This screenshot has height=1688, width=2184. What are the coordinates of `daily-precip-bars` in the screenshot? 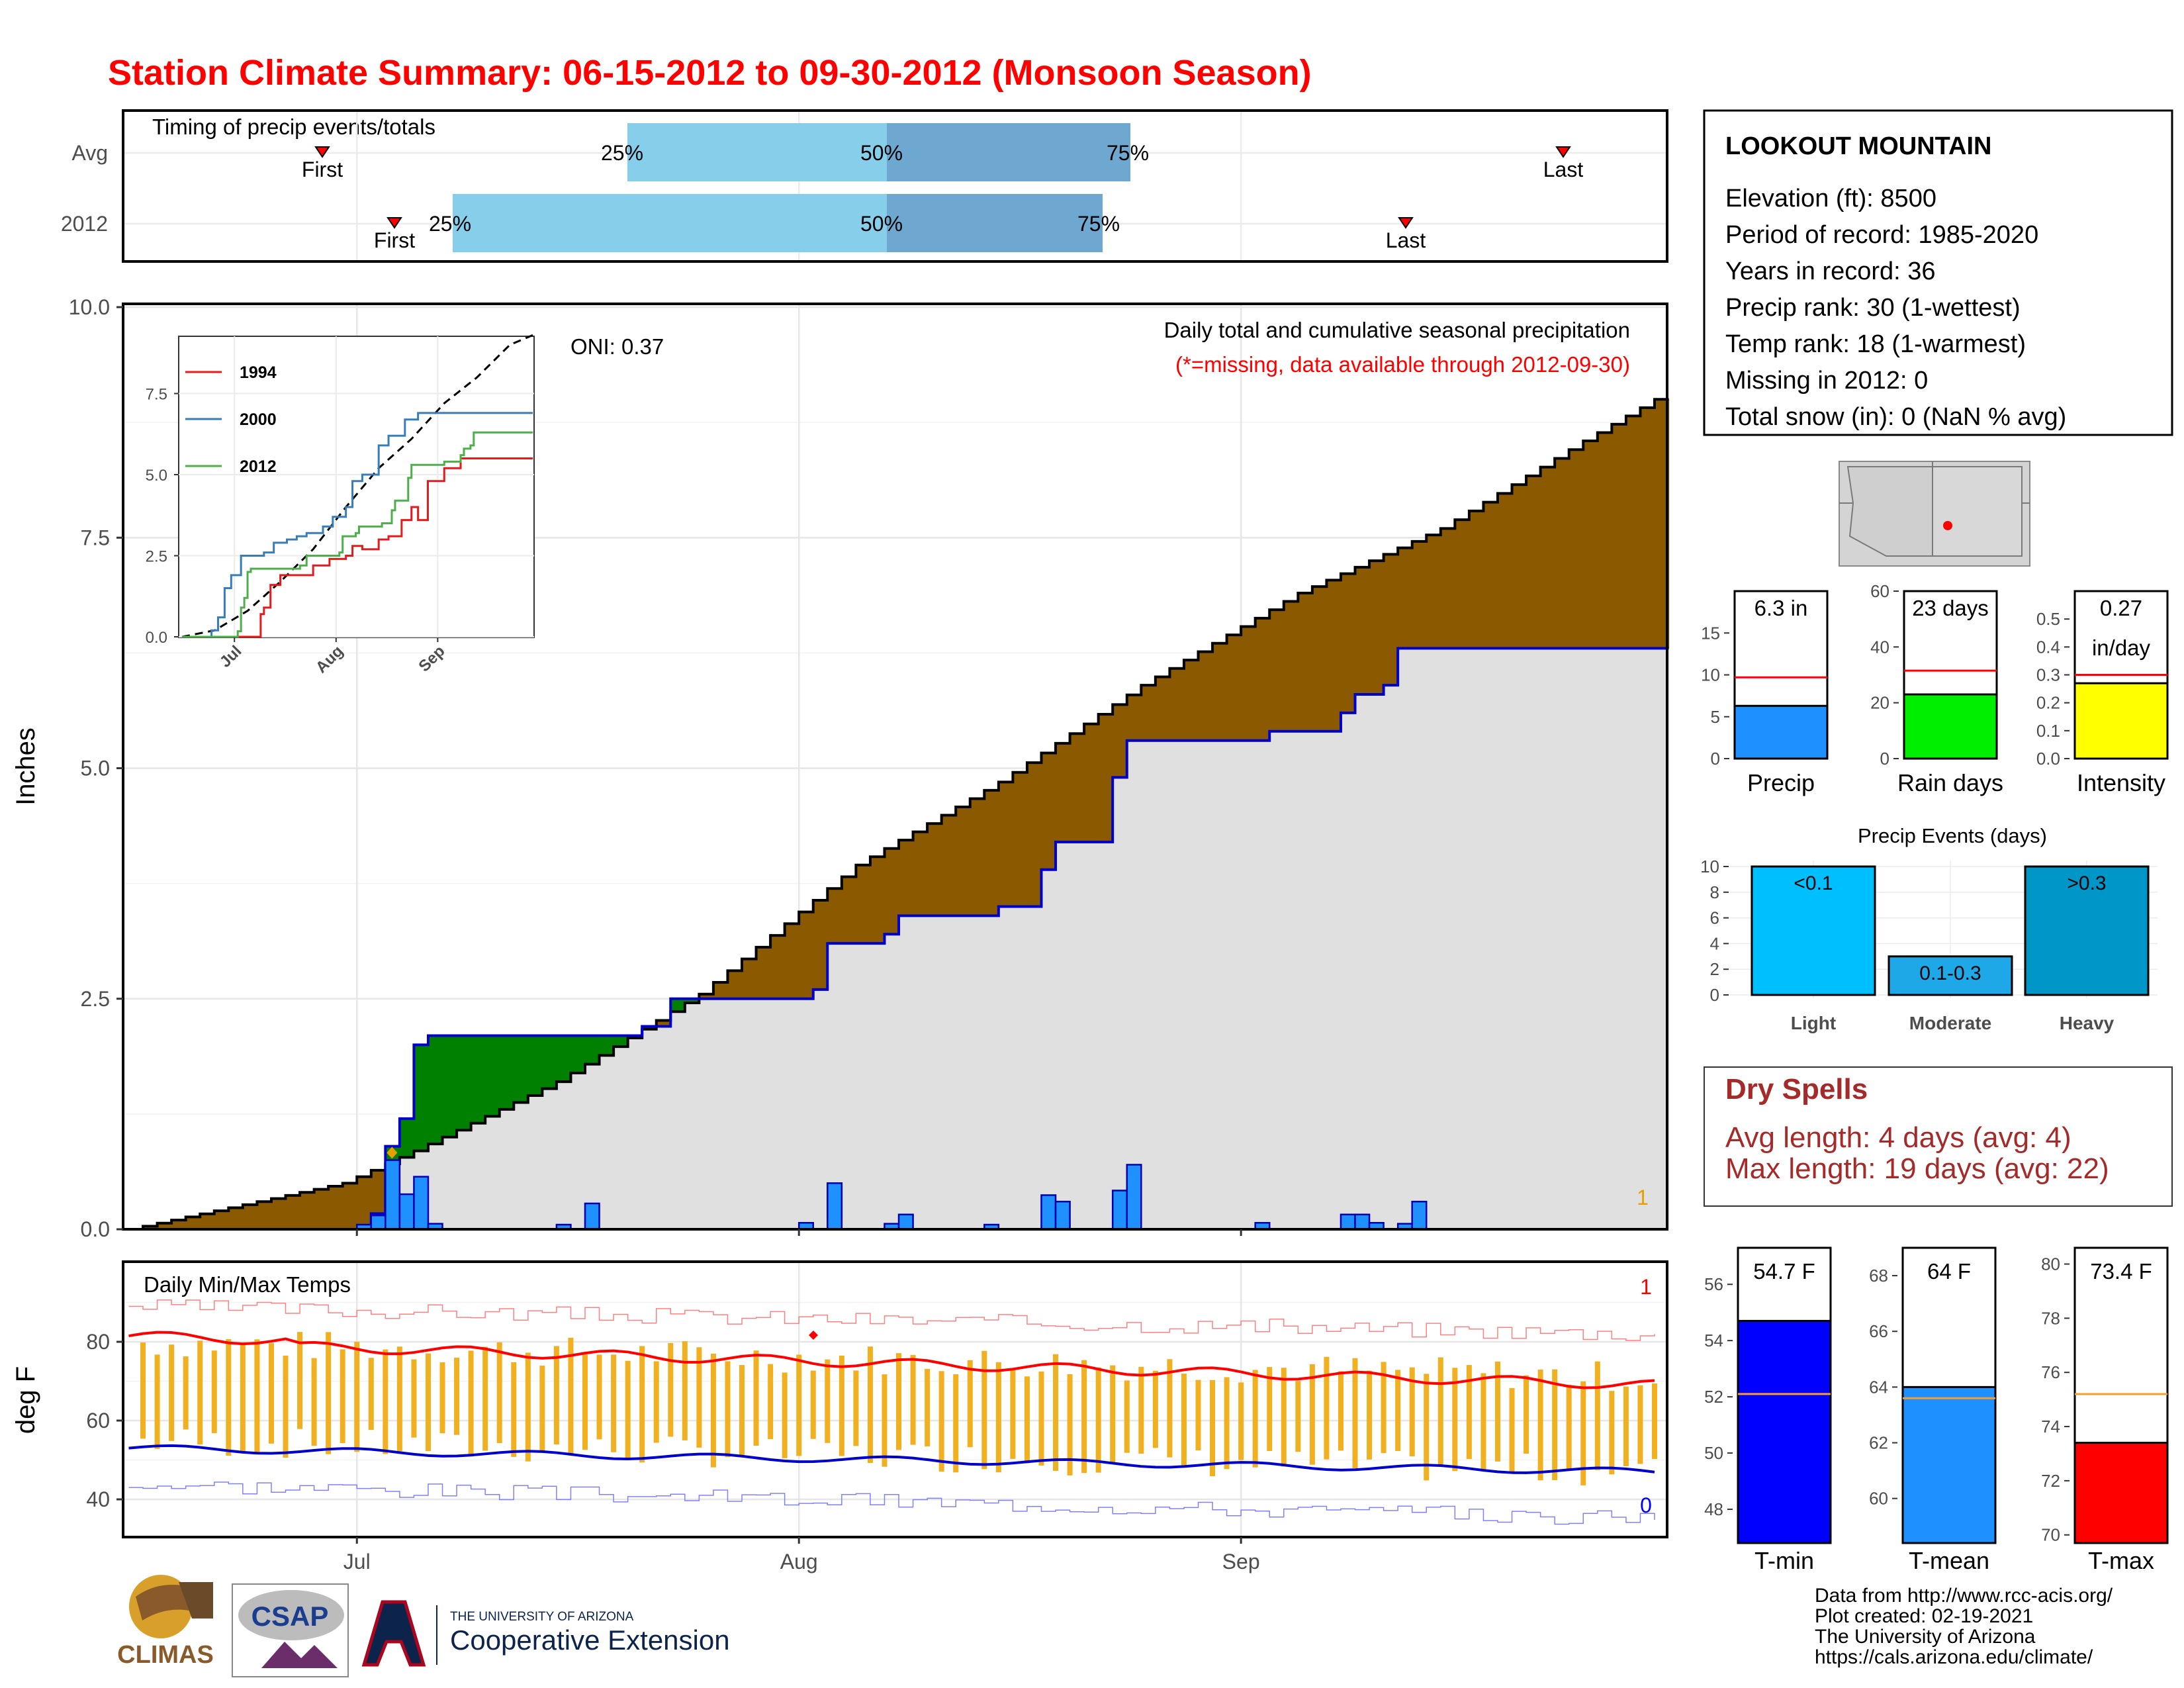 It's located at (892, 1189).